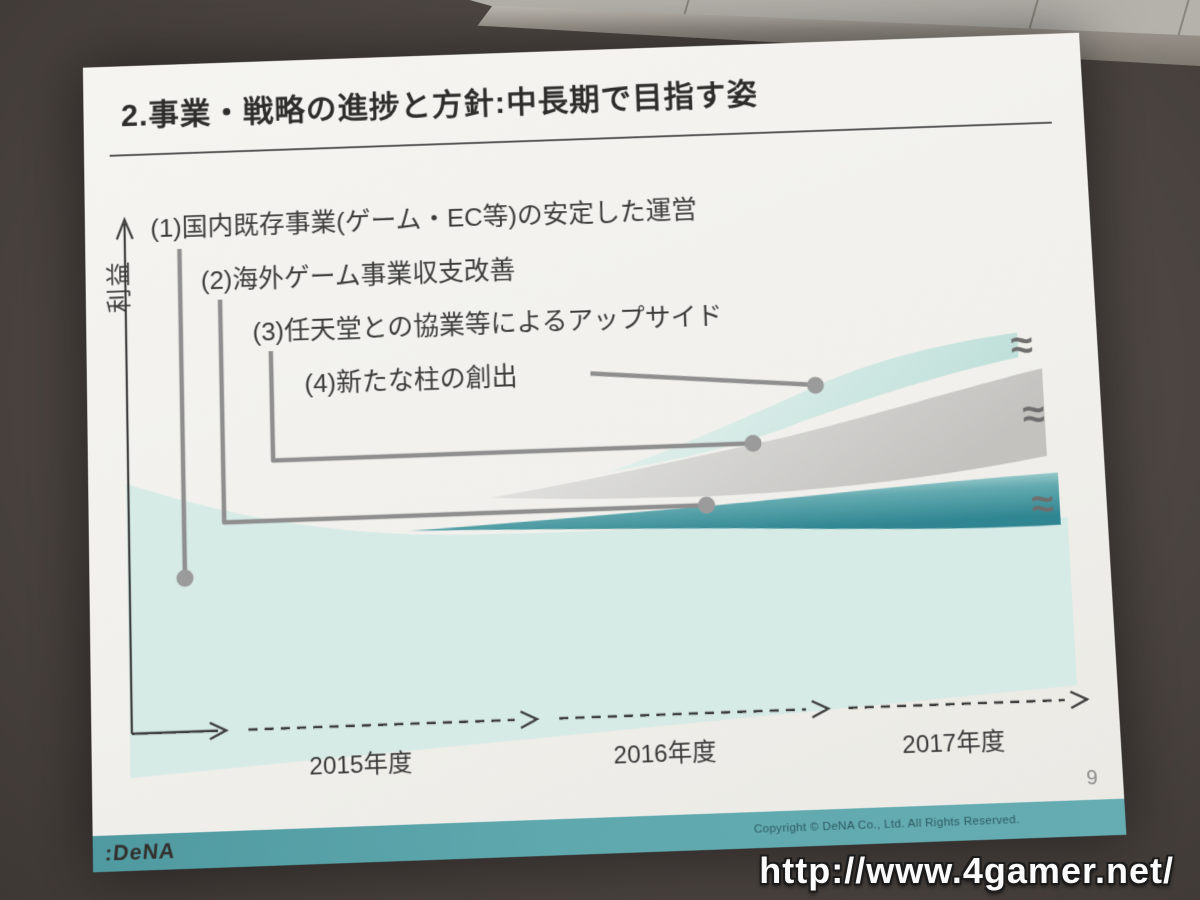 The height and width of the screenshot is (900, 1200). I want to click on x-axis-arrowhead-icon, so click(1078, 699).